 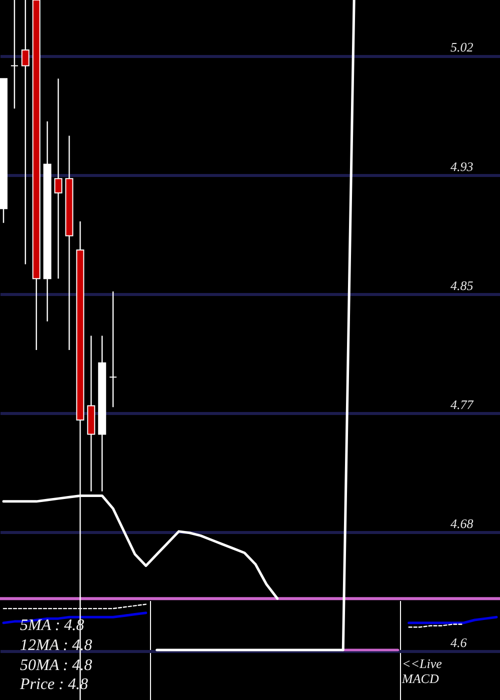 I want to click on y-tick-label: 4.93, so click(x=462, y=166).